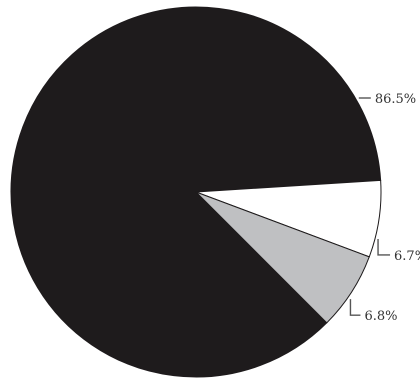 This screenshot has width=420, height=391. Describe the element at coordinates (380, 316) in the screenshot. I see `slice-label-6-8: 6.8%` at that location.